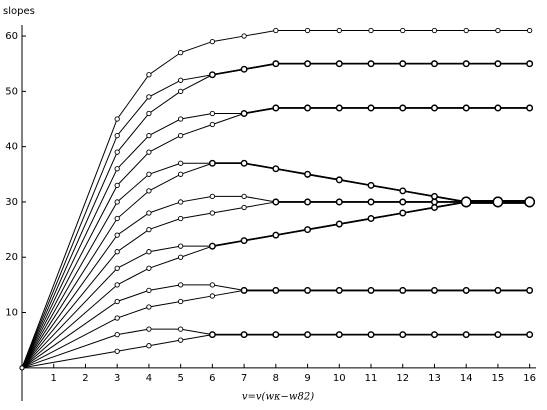 The image size is (547, 410). What do you see at coordinates (276, 378) in the screenshot?
I see `x-tick-label: 8` at bounding box center [276, 378].